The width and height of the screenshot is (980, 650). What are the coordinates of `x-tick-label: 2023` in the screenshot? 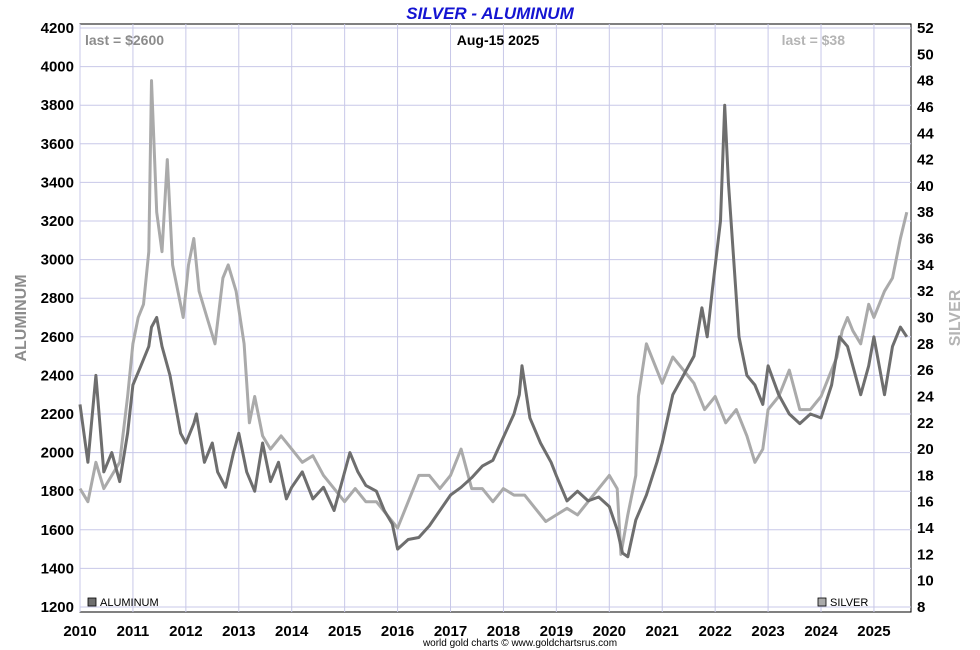 It's located at (767, 631).